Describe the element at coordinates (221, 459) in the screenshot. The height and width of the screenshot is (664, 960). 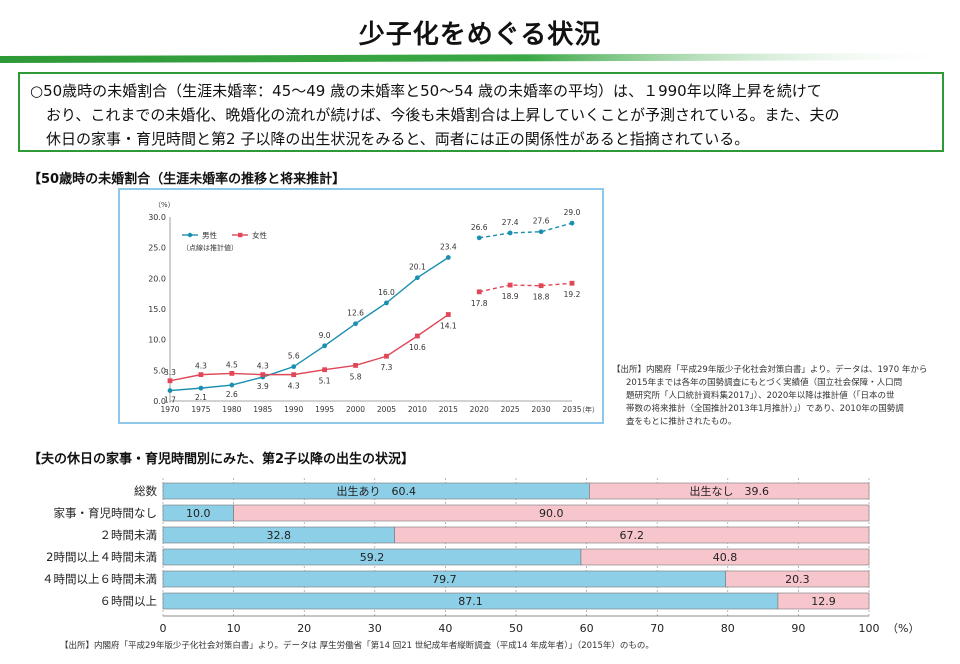
I see `chart2-heading: 【夫の休日の家事・育児時間別にみた、第2子以降の出生の状況】` at that location.